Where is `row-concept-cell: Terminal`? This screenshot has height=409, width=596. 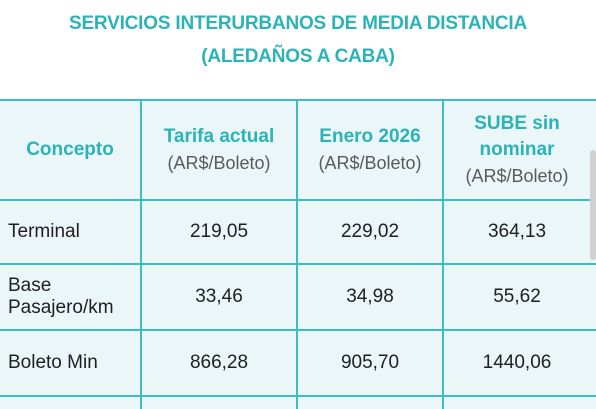
row-concept-cell: Terminal is located at coordinates (44, 231).